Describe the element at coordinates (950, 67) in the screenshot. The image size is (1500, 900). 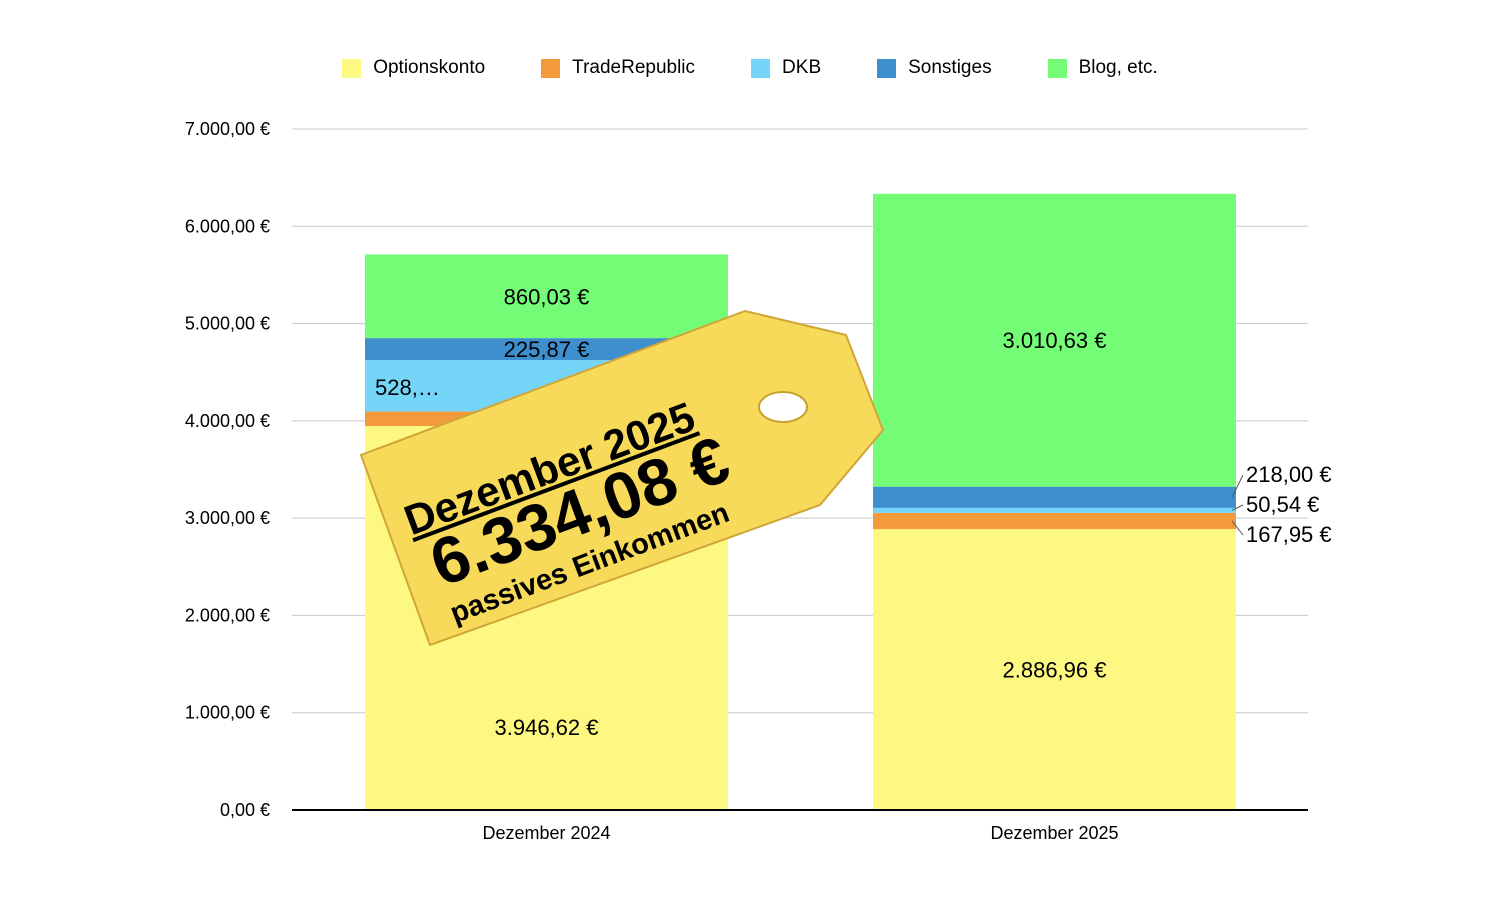
I see `legend-label: Sonstiges` at that location.